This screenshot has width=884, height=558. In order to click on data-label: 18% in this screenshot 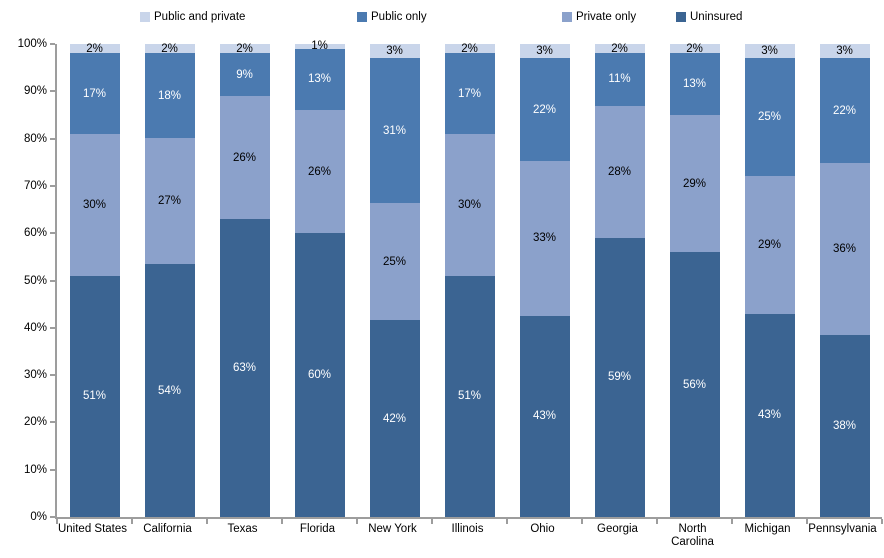, I will do `click(169, 95)`.